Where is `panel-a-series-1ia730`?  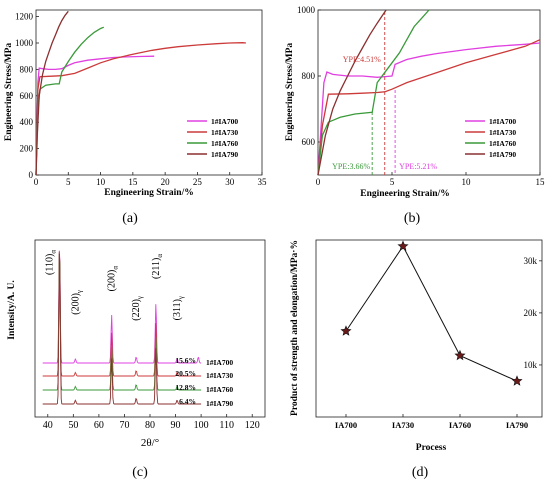 panel-a-series-1ia730 is located at coordinates (140, 109).